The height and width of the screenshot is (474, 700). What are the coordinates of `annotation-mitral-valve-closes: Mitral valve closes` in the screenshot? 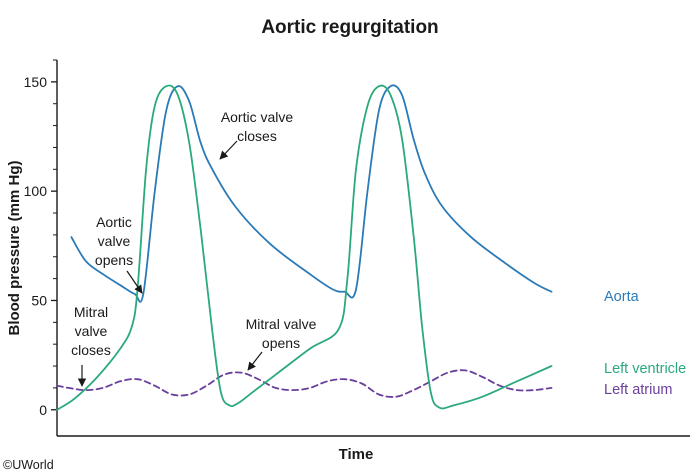 It's located at (91, 345).